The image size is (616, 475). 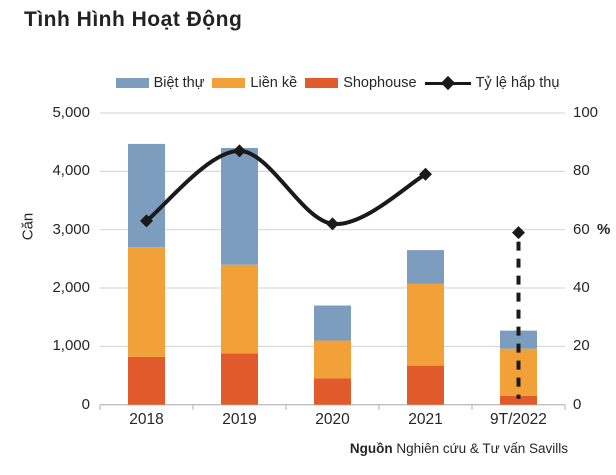 I want to click on bar-segment-shophouse-9T/2022, so click(x=518, y=400).